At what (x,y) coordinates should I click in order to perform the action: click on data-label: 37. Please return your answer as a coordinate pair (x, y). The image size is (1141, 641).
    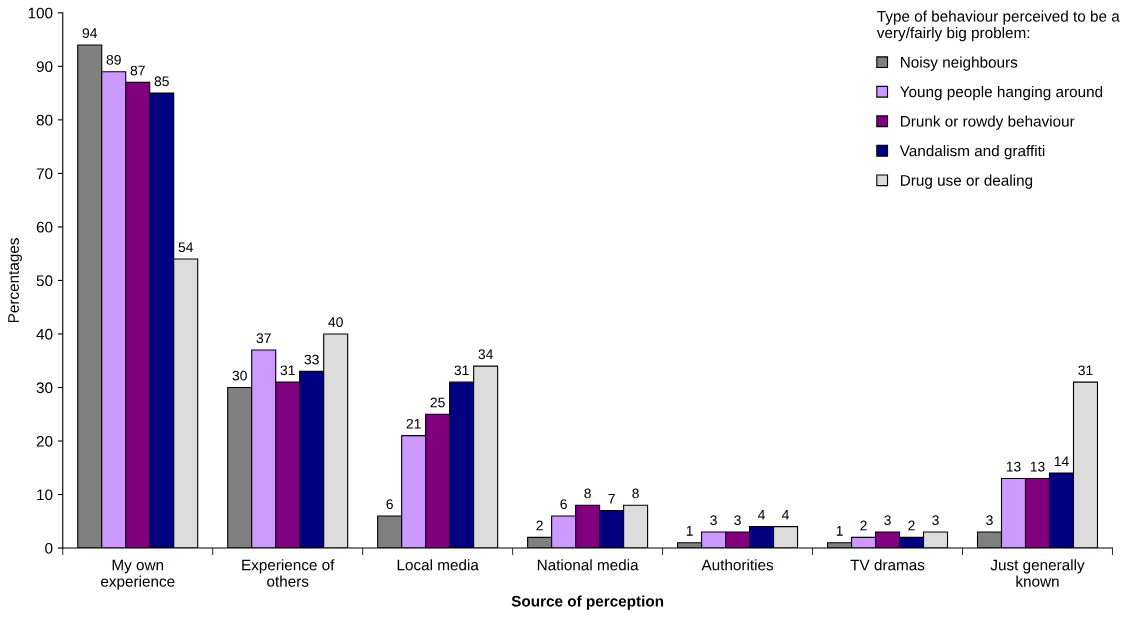
    Looking at the image, I should click on (263, 338).